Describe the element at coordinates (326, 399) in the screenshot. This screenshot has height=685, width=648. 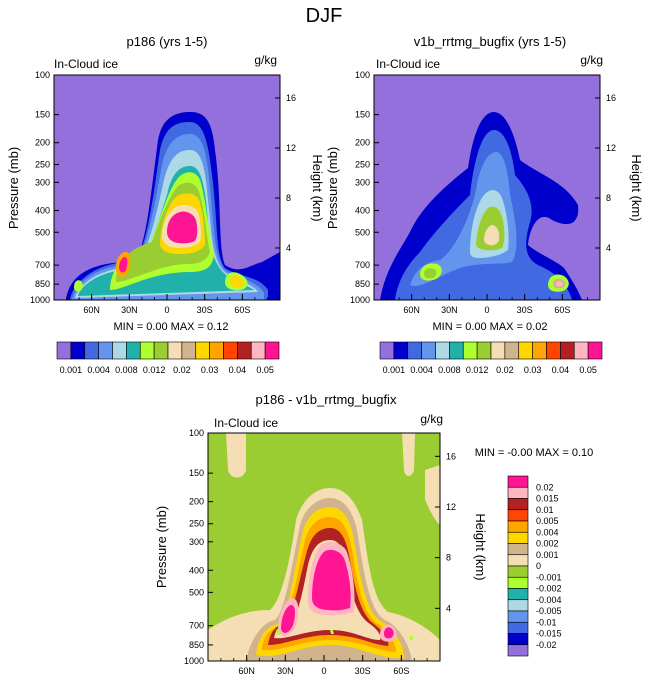
I see `panel-title: p186 - v1b_rrtmg_bugfix` at that location.